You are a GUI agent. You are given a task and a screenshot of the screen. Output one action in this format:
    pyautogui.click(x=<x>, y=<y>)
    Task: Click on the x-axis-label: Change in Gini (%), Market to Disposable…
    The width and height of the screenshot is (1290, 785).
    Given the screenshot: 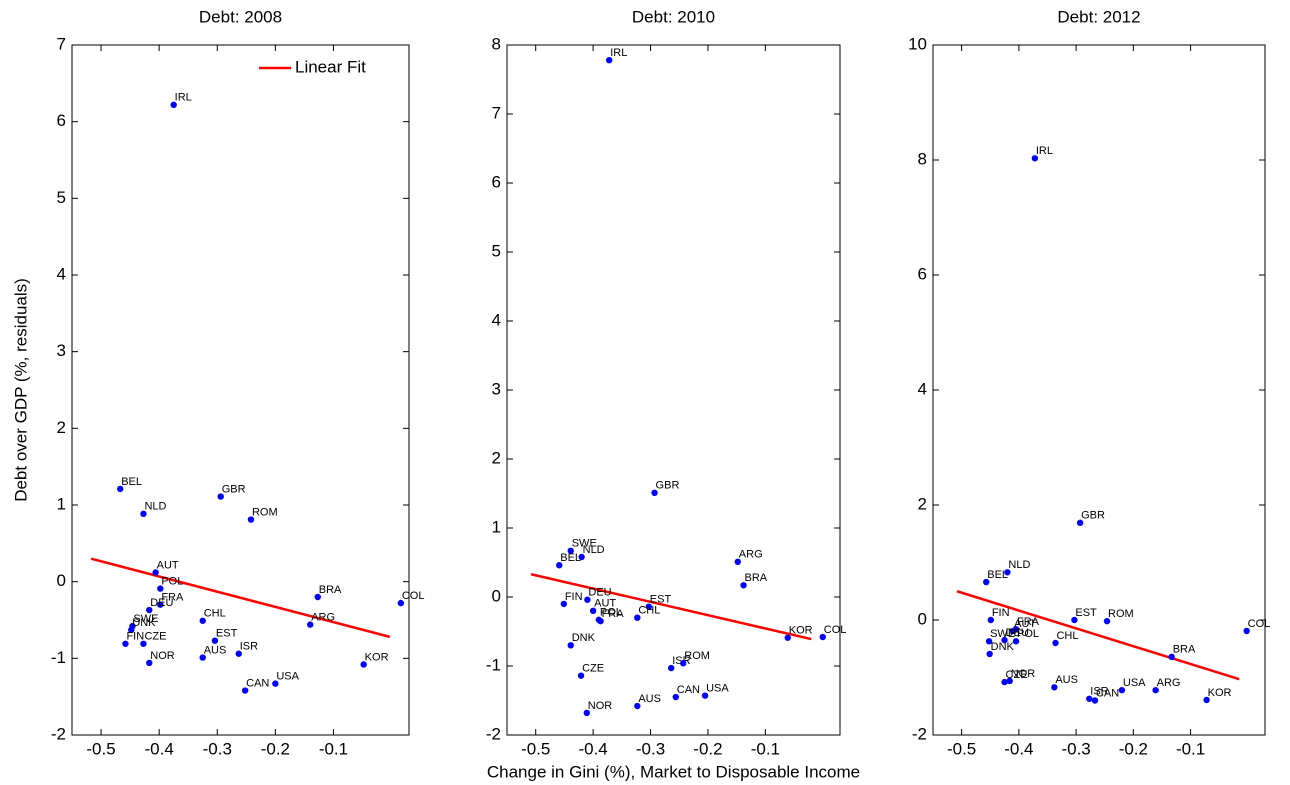 What is the action you would take?
    pyautogui.click(x=673, y=771)
    